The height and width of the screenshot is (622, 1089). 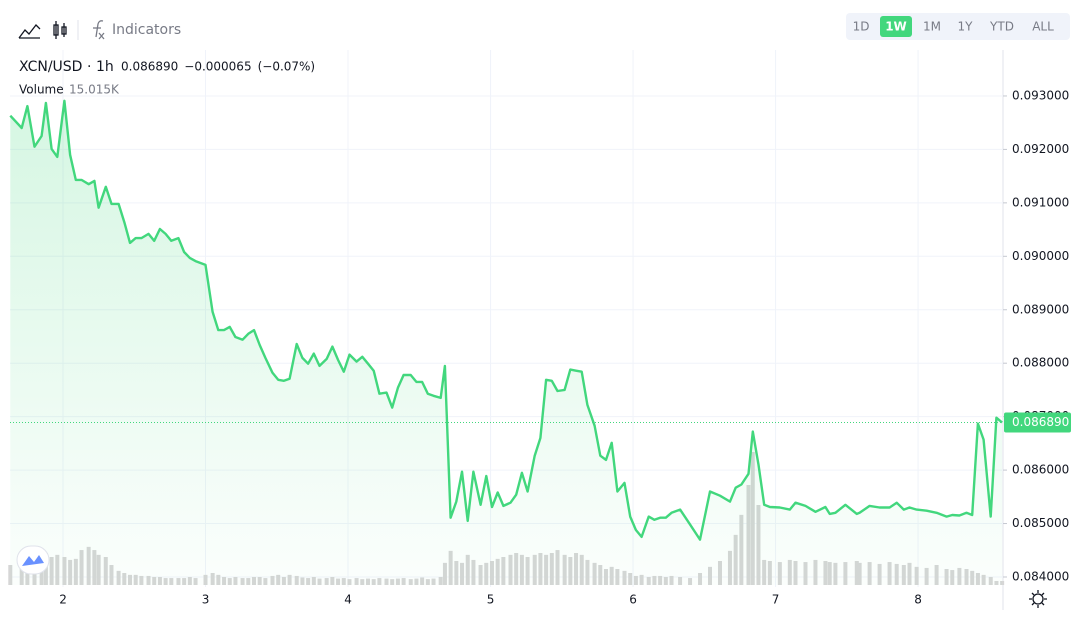 What do you see at coordinates (217, 67) in the screenshot?
I see `header-change: −0.000065` at bounding box center [217, 67].